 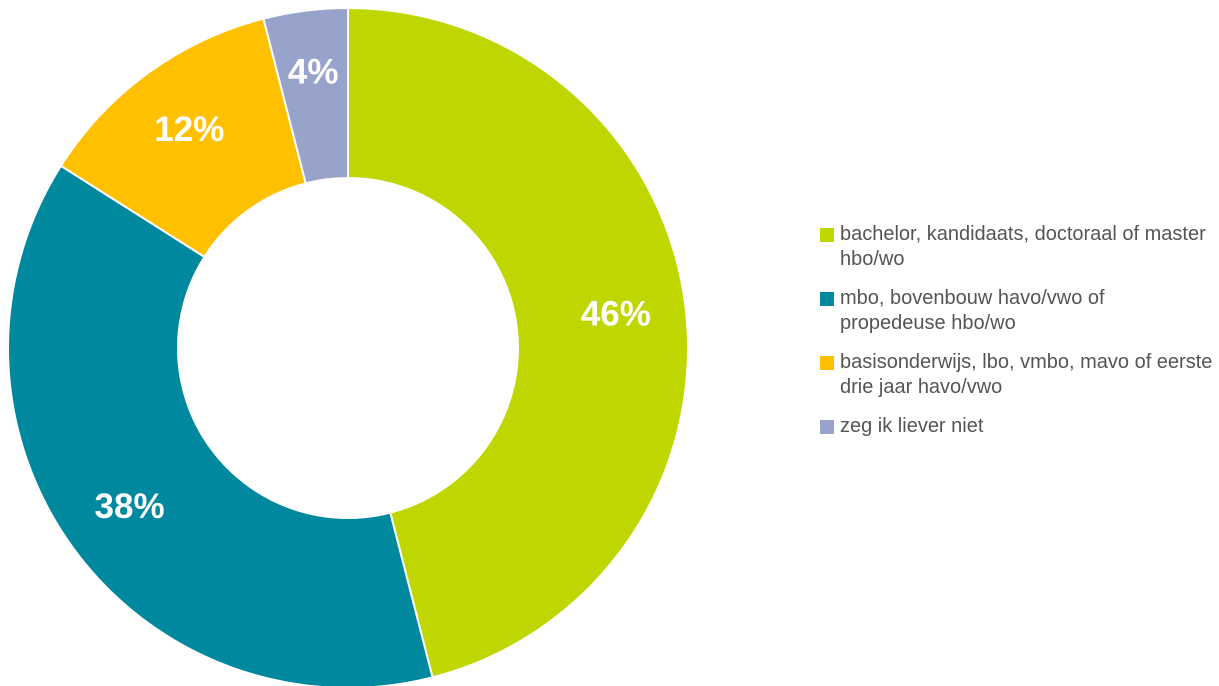 I want to click on slice-value-label-no-answer: 4%, so click(x=313, y=72).